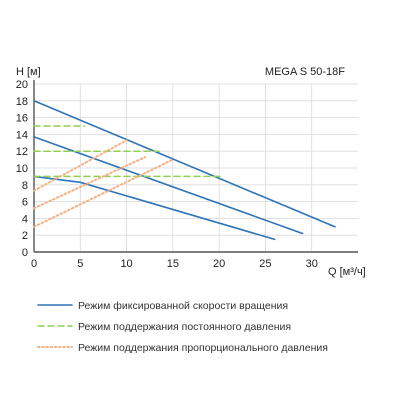 The height and width of the screenshot is (400, 400). Describe the element at coordinates (34, 264) in the screenshot. I see `x-tick-label: 0` at that location.